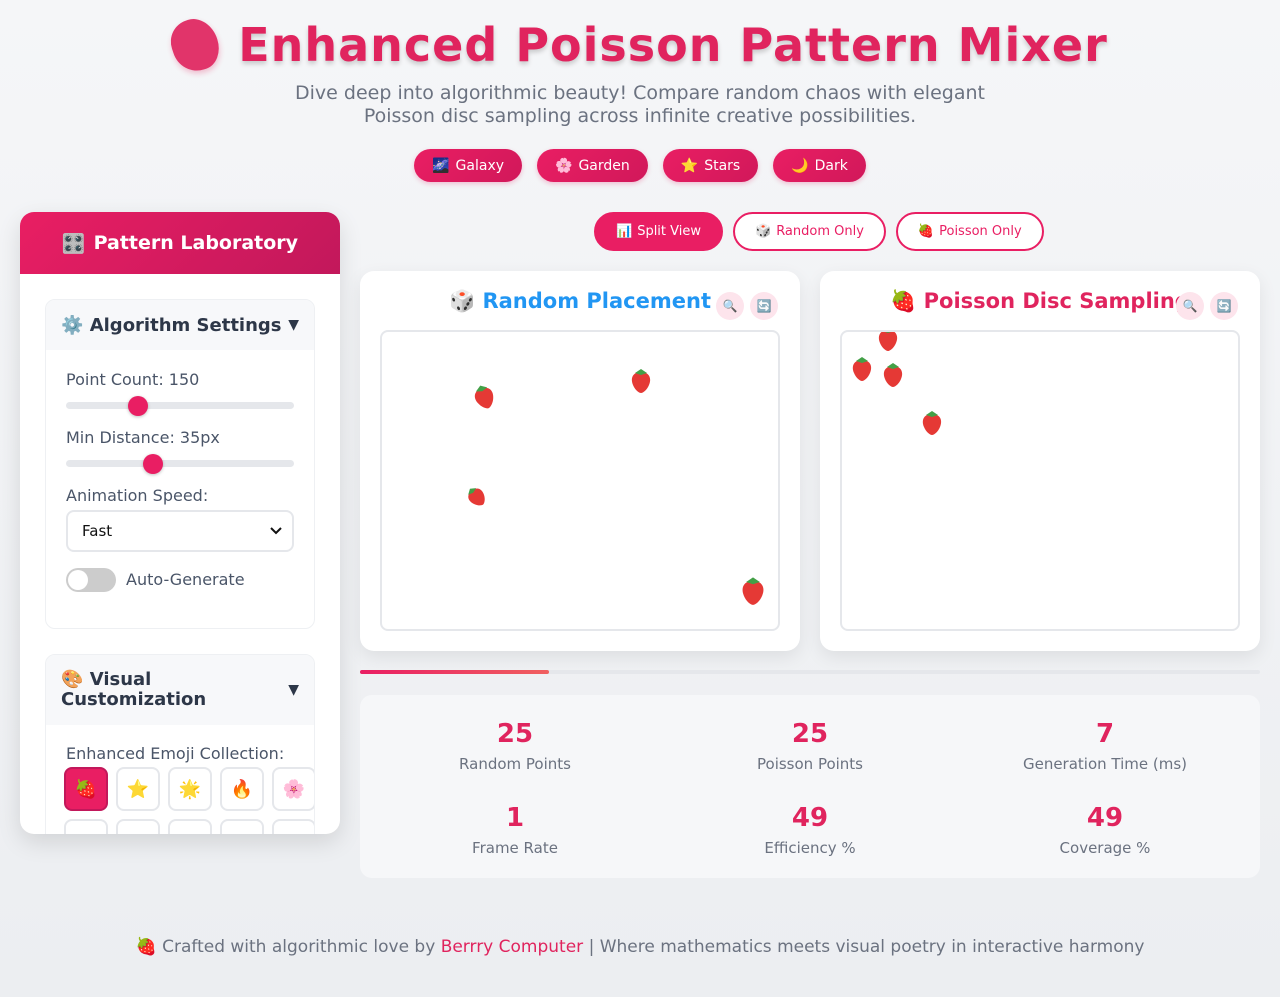 The height and width of the screenshot is (997, 1280). What do you see at coordinates (137, 495) in the screenshot?
I see `animation-speed-label: Animation Speed:` at bounding box center [137, 495].